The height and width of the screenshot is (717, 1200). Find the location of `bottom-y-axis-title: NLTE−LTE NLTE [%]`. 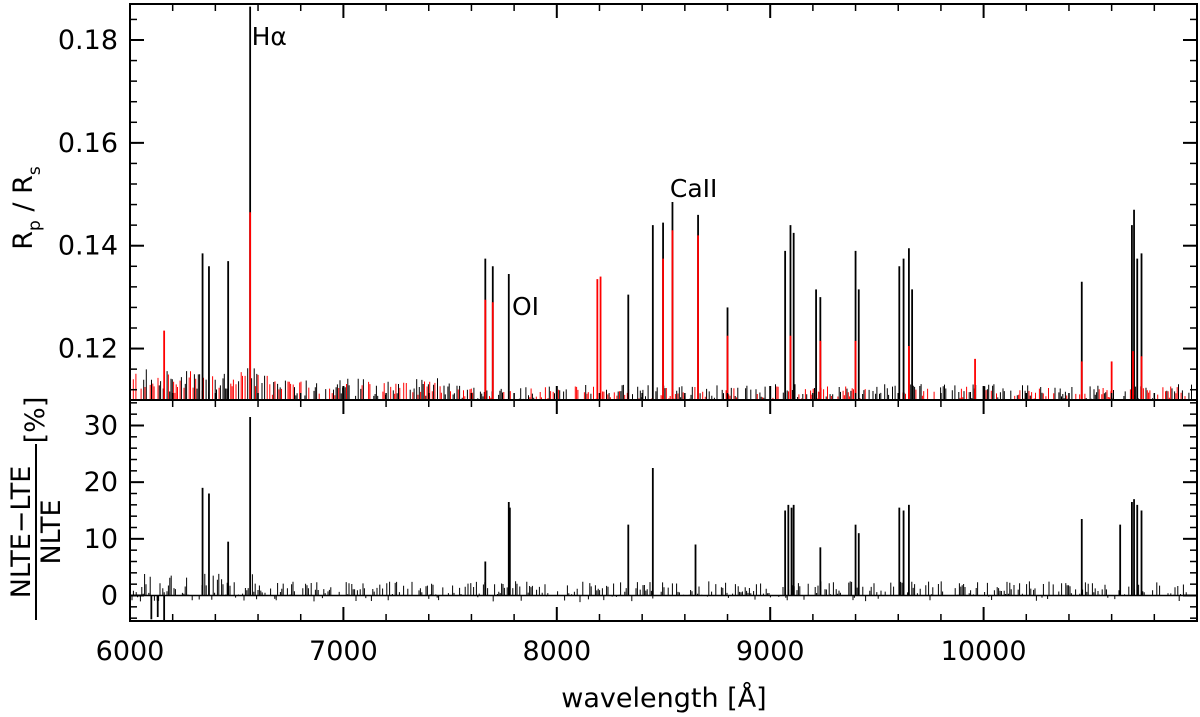

bottom-y-axis-title: NLTE−LTE NLTE [%] is located at coordinates (36, 508).